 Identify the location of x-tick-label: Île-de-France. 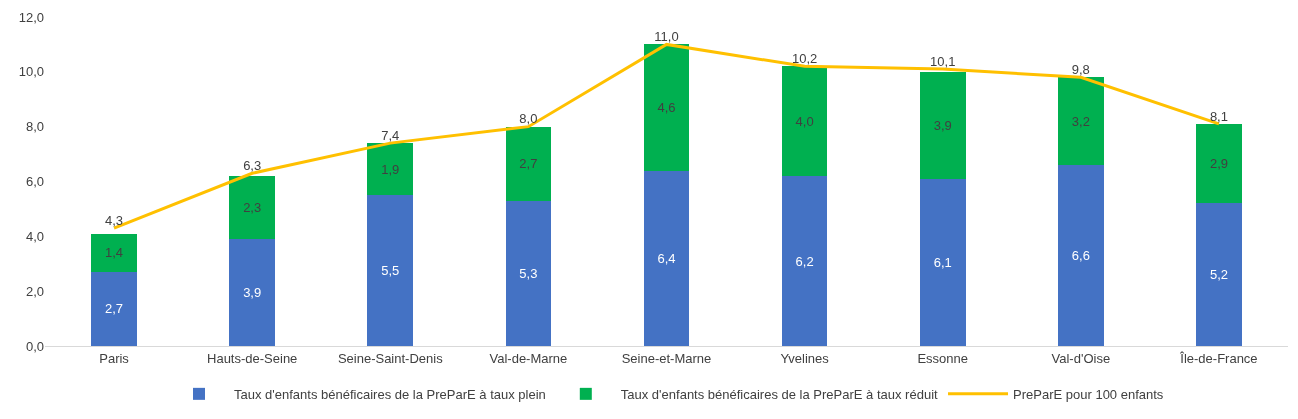
(1218, 358).